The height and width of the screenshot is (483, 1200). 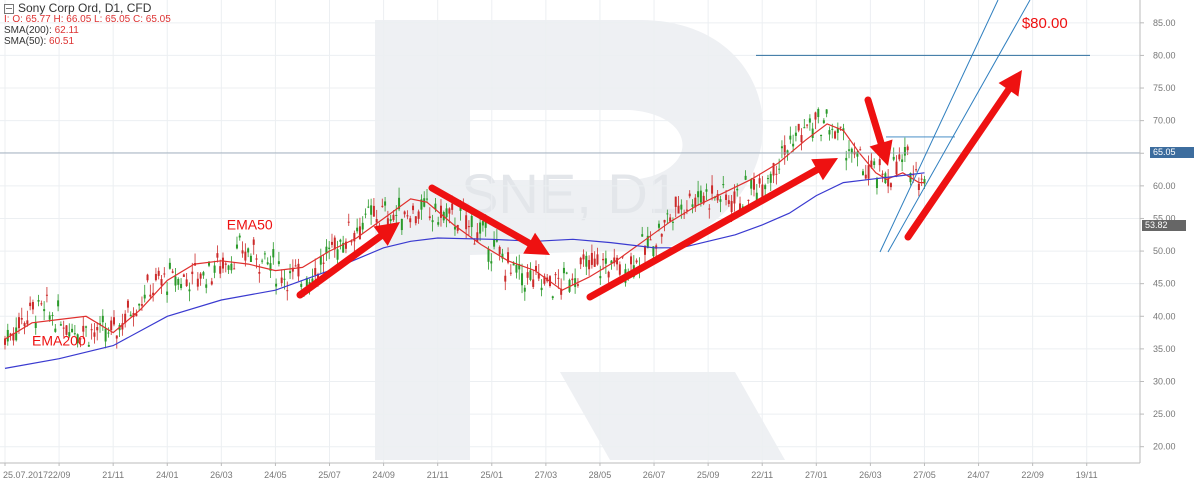 What do you see at coordinates (492, 475) in the screenshot?
I see `x-tick-label: 25/01` at bounding box center [492, 475].